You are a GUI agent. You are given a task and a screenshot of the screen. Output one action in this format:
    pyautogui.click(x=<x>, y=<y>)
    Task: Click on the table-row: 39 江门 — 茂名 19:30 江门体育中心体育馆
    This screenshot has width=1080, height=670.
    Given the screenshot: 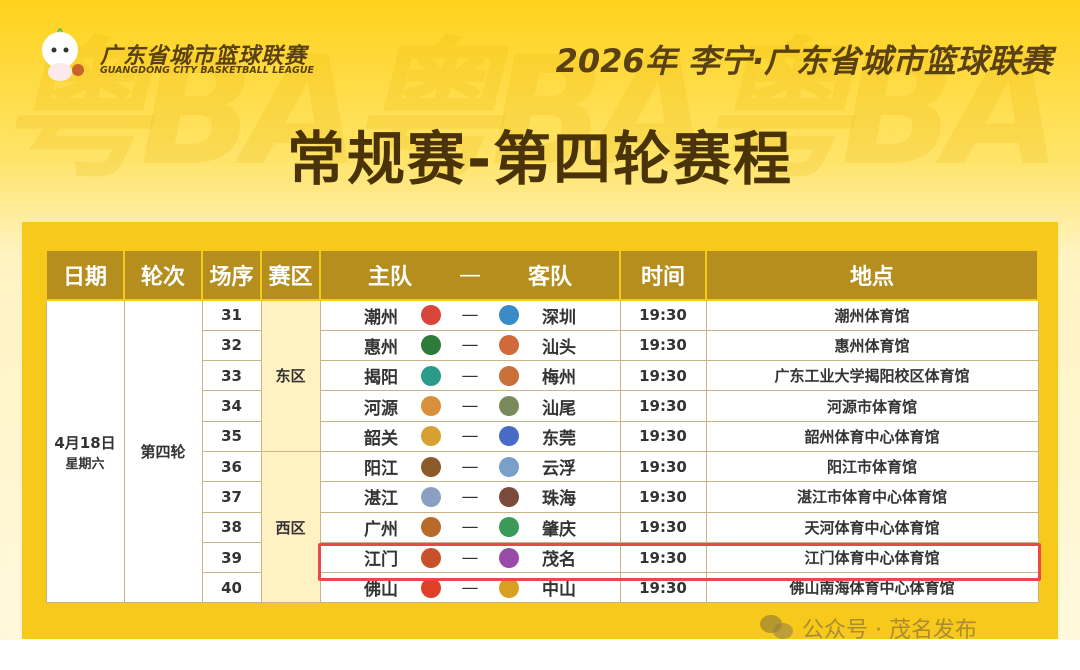 What is the action you would take?
    pyautogui.click(x=542, y=557)
    